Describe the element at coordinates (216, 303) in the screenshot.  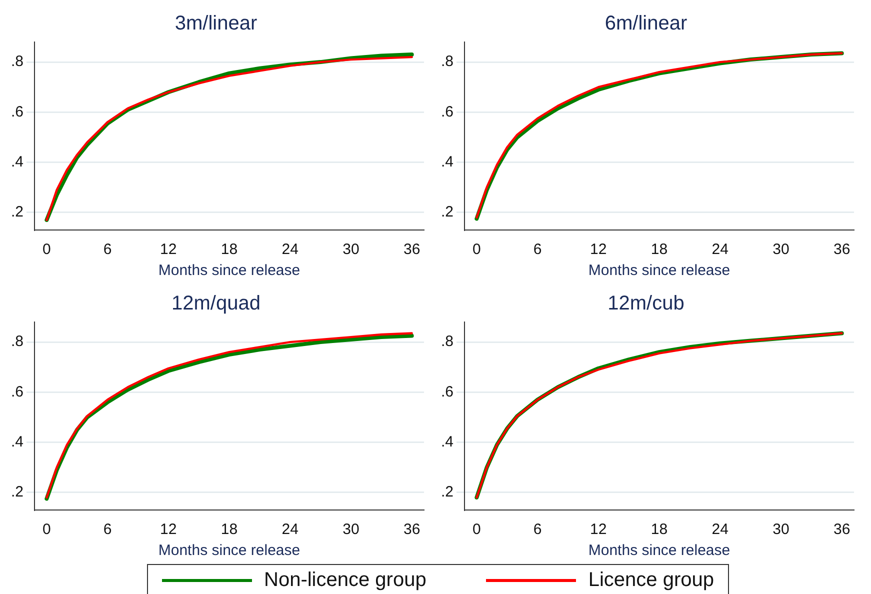
I see `chart-title: 12m/quad` at that location.